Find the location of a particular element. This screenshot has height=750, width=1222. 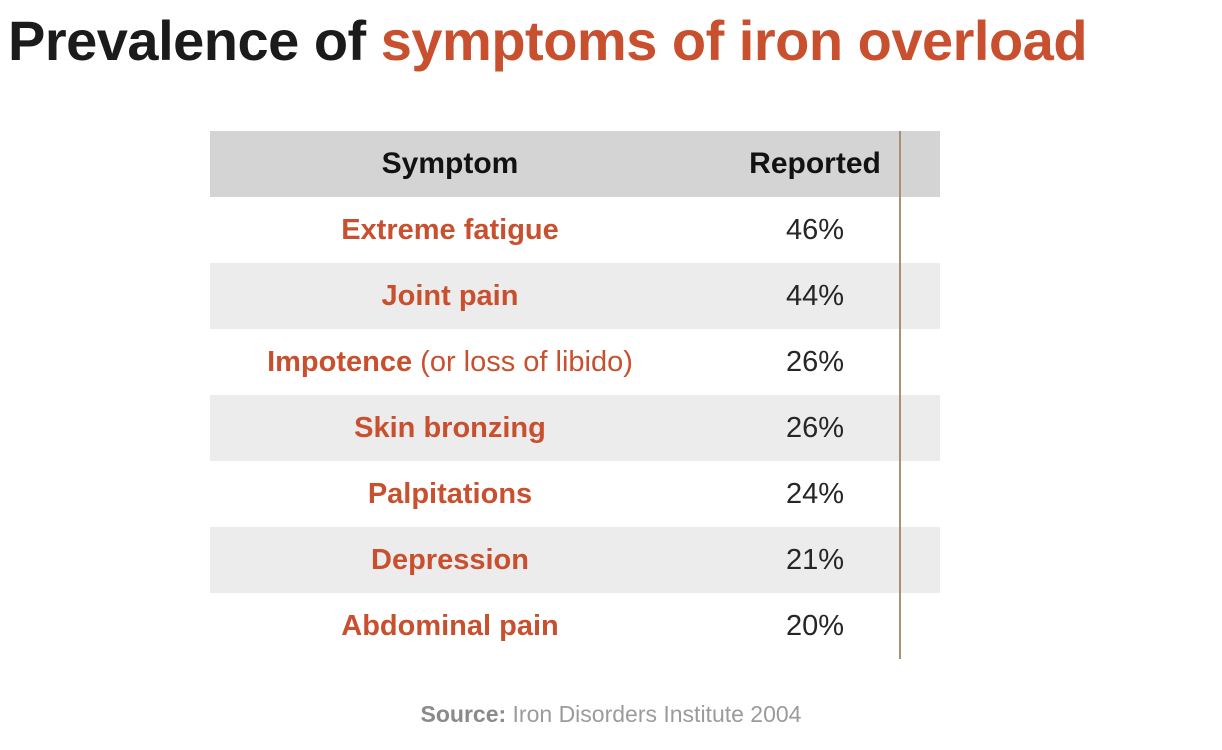

symptom-cell: Extreme fatigue is located at coordinates (450, 230).